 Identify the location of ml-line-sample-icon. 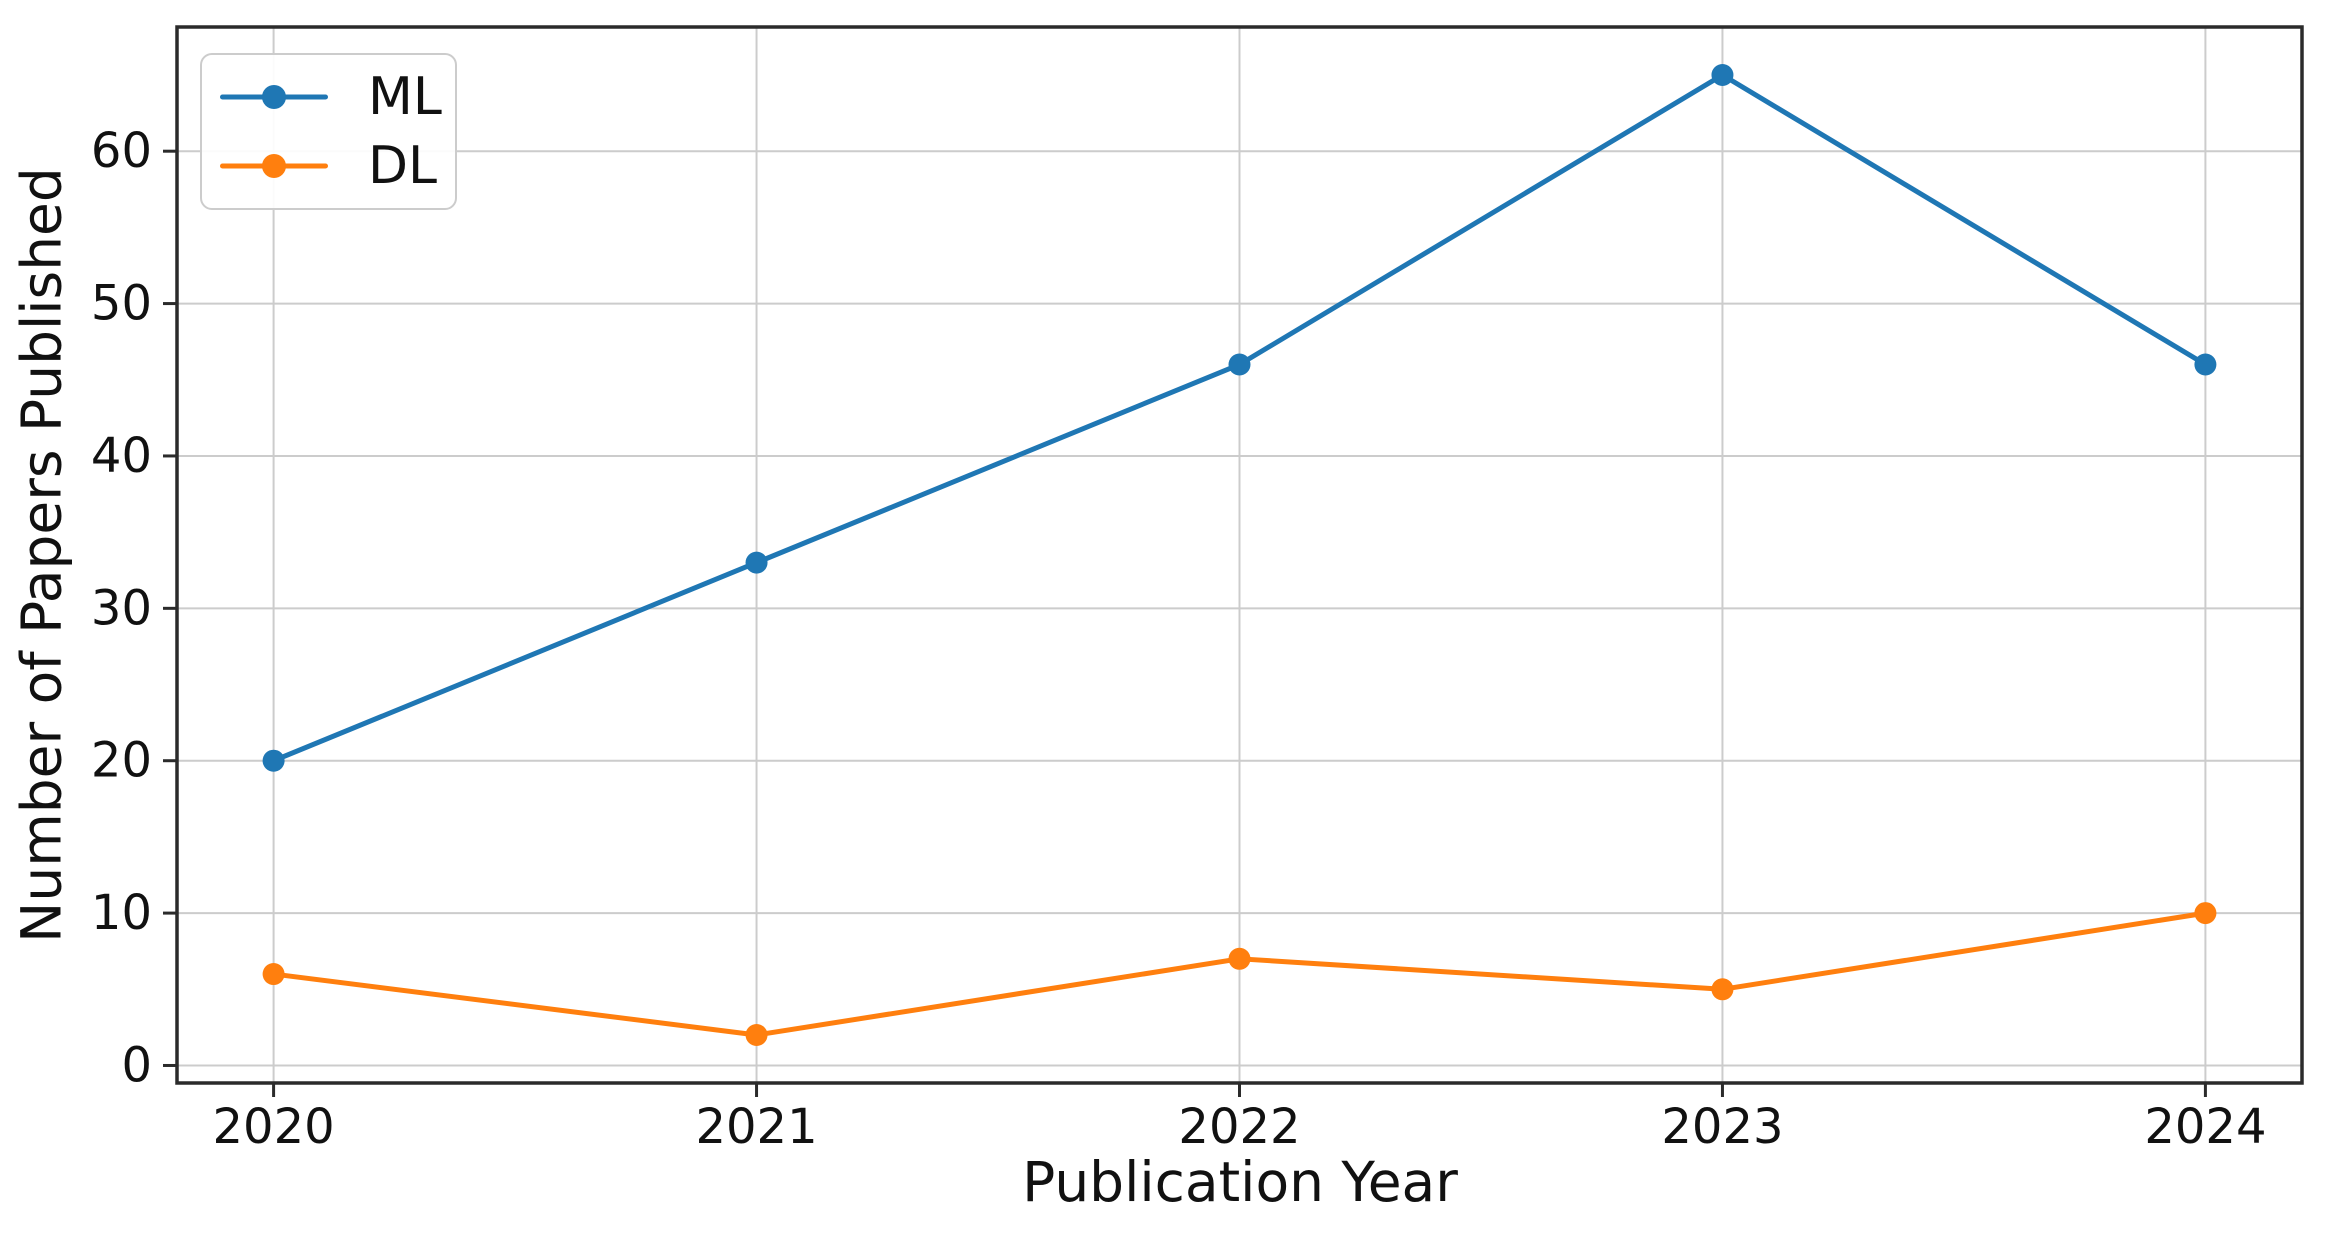
(274, 97).